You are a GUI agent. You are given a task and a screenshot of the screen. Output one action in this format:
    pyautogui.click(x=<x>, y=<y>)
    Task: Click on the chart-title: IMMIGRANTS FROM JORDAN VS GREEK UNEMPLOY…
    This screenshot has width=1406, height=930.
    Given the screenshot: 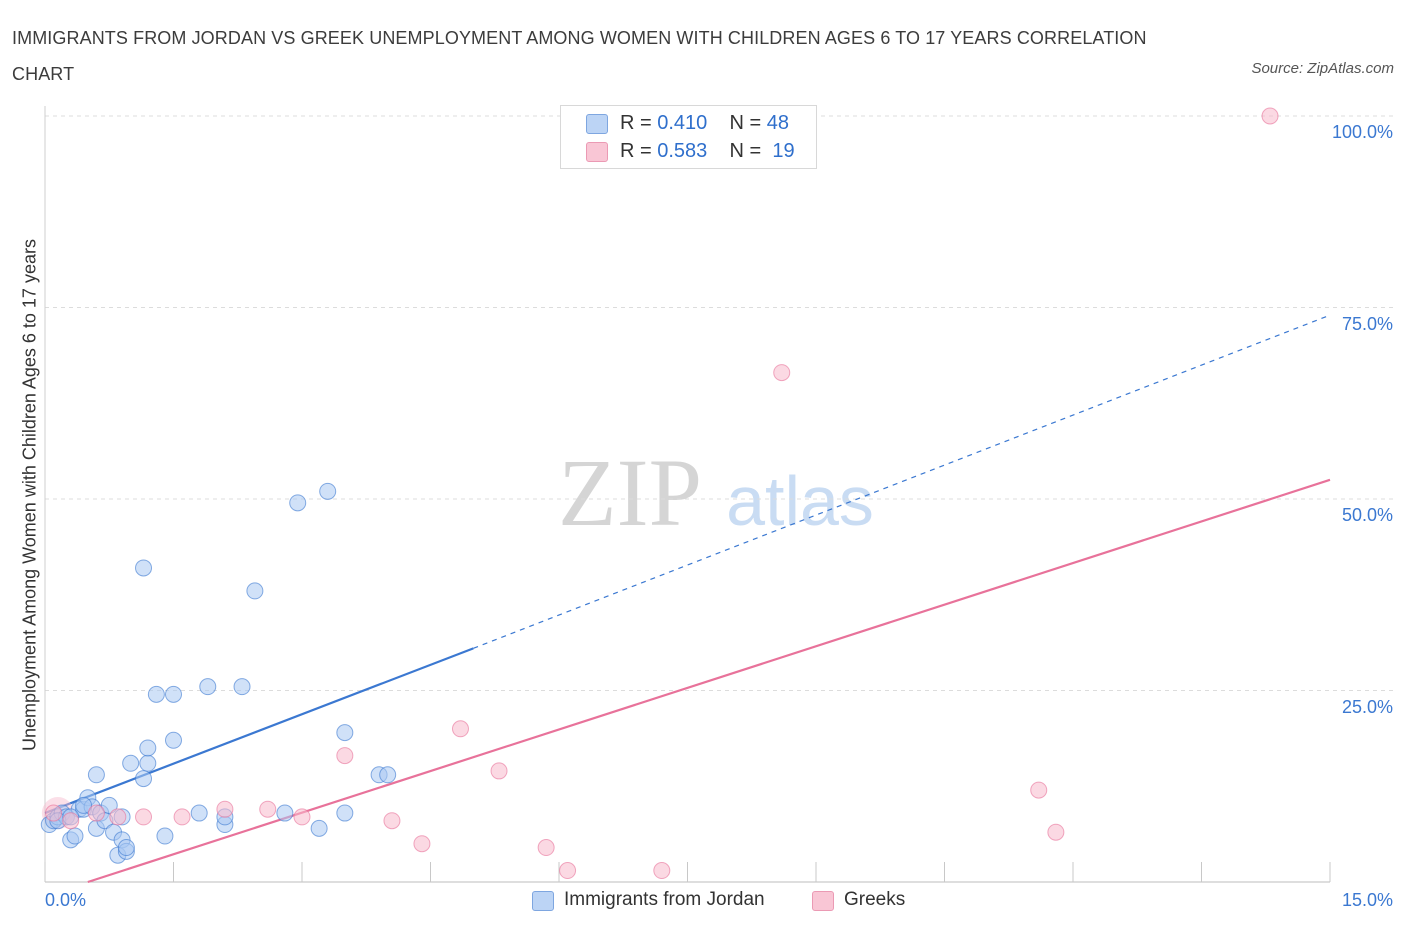 What is the action you would take?
    pyautogui.click(x=579, y=56)
    